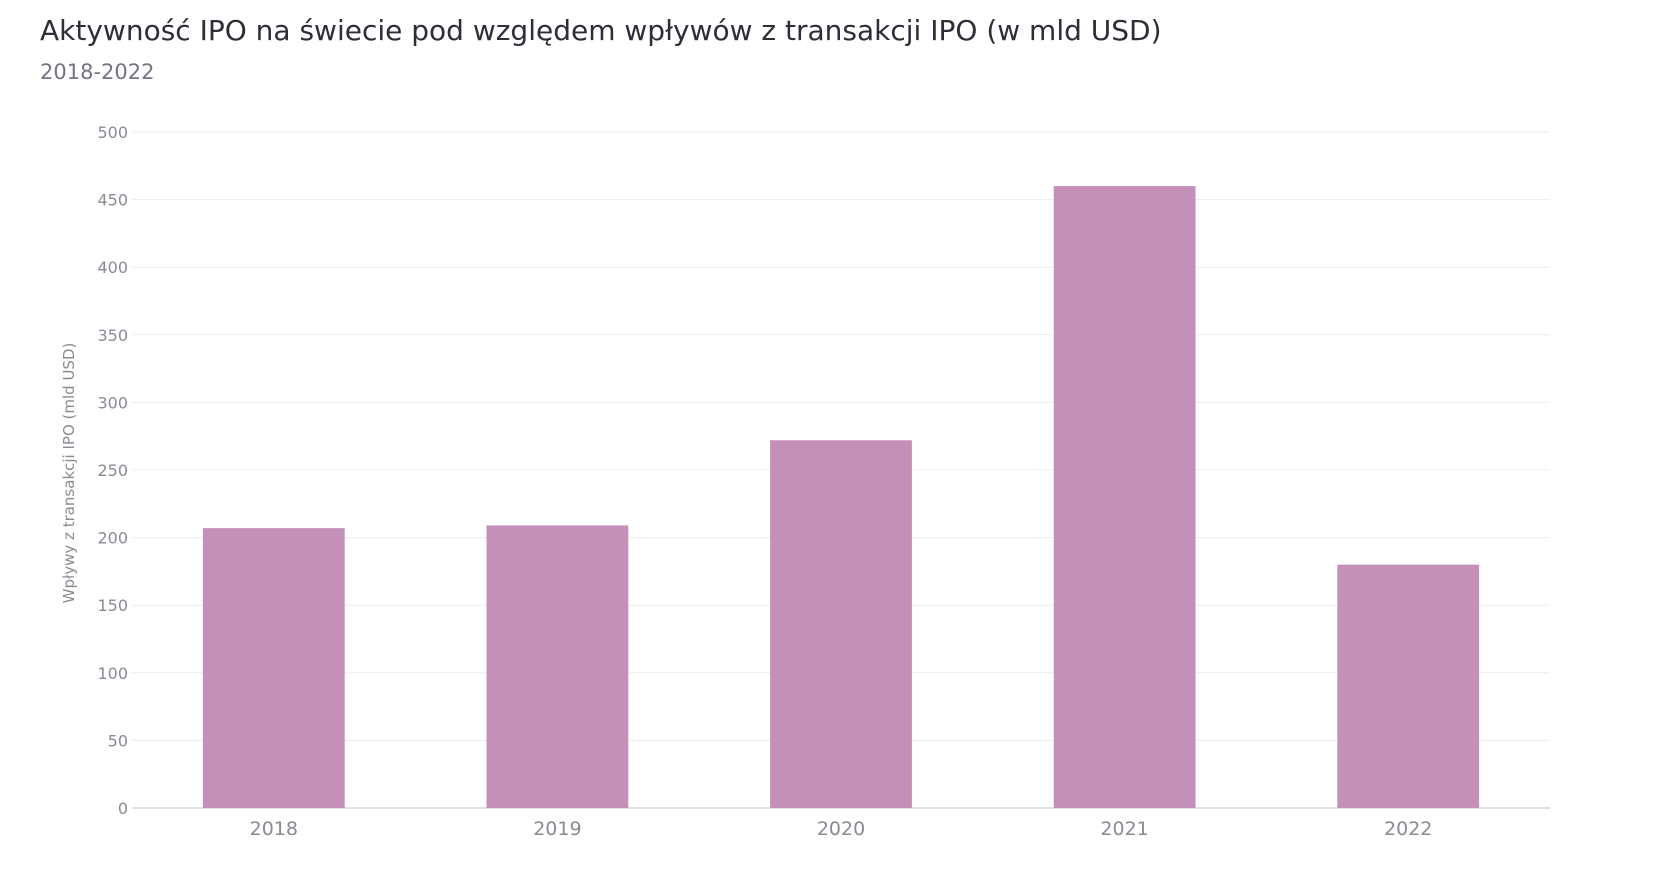  What do you see at coordinates (112, 200) in the screenshot?
I see `y-tick-label: 450` at bounding box center [112, 200].